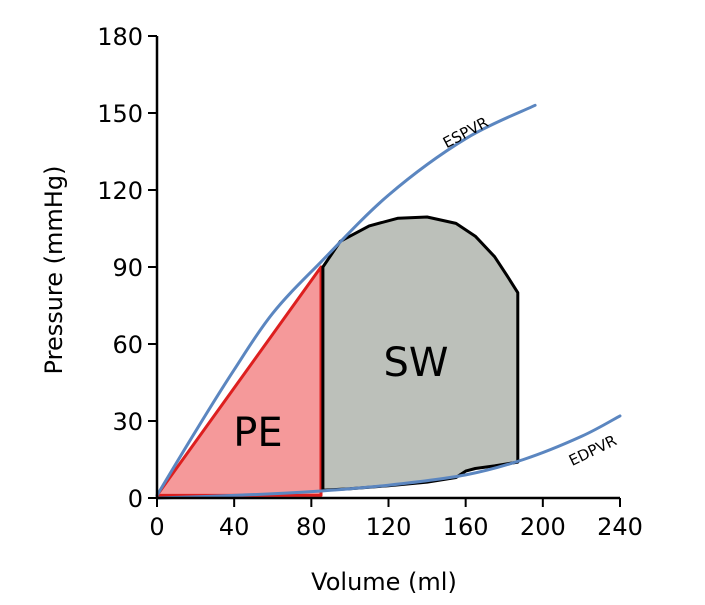 This screenshot has width=705, height=605. What do you see at coordinates (389, 527) in the screenshot?
I see `x-tick-label: 120` at bounding box center [389, 527].